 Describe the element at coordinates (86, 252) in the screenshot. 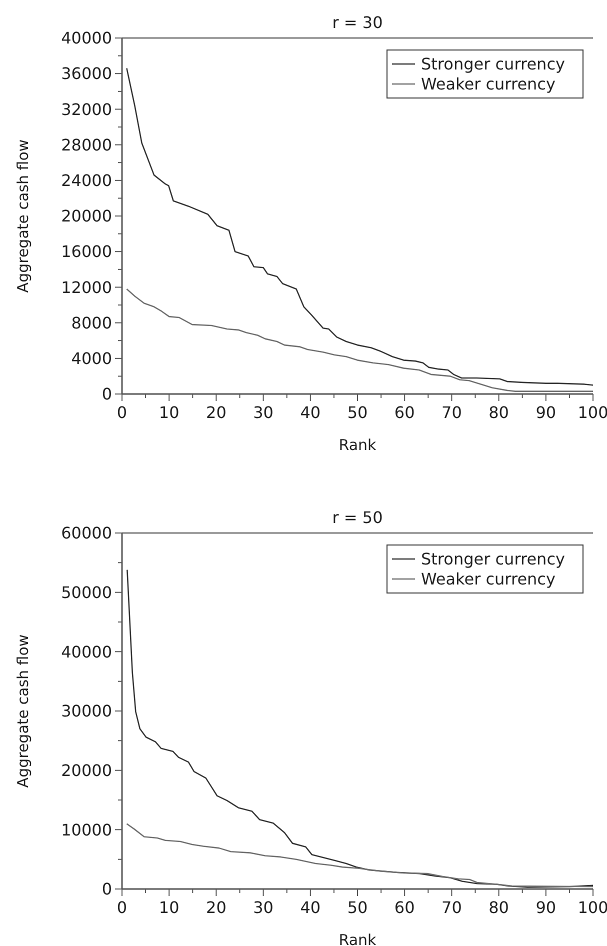

I see `y-tick-label: 16000` at that location.